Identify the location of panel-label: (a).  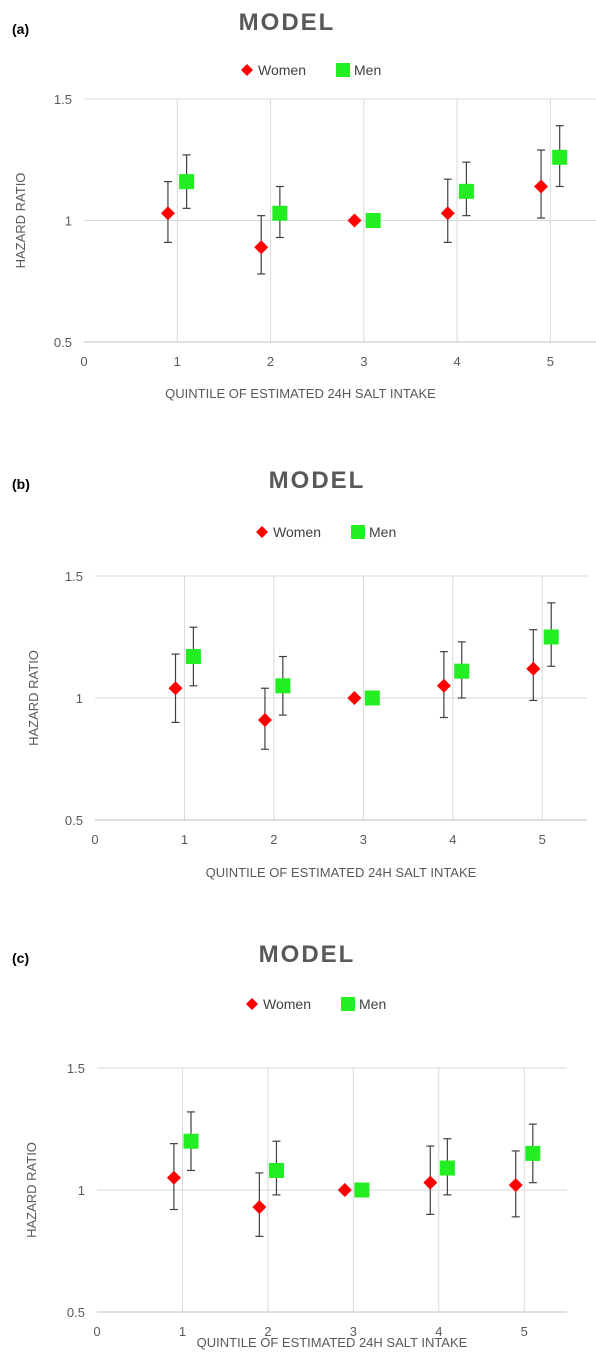
(20, 29).